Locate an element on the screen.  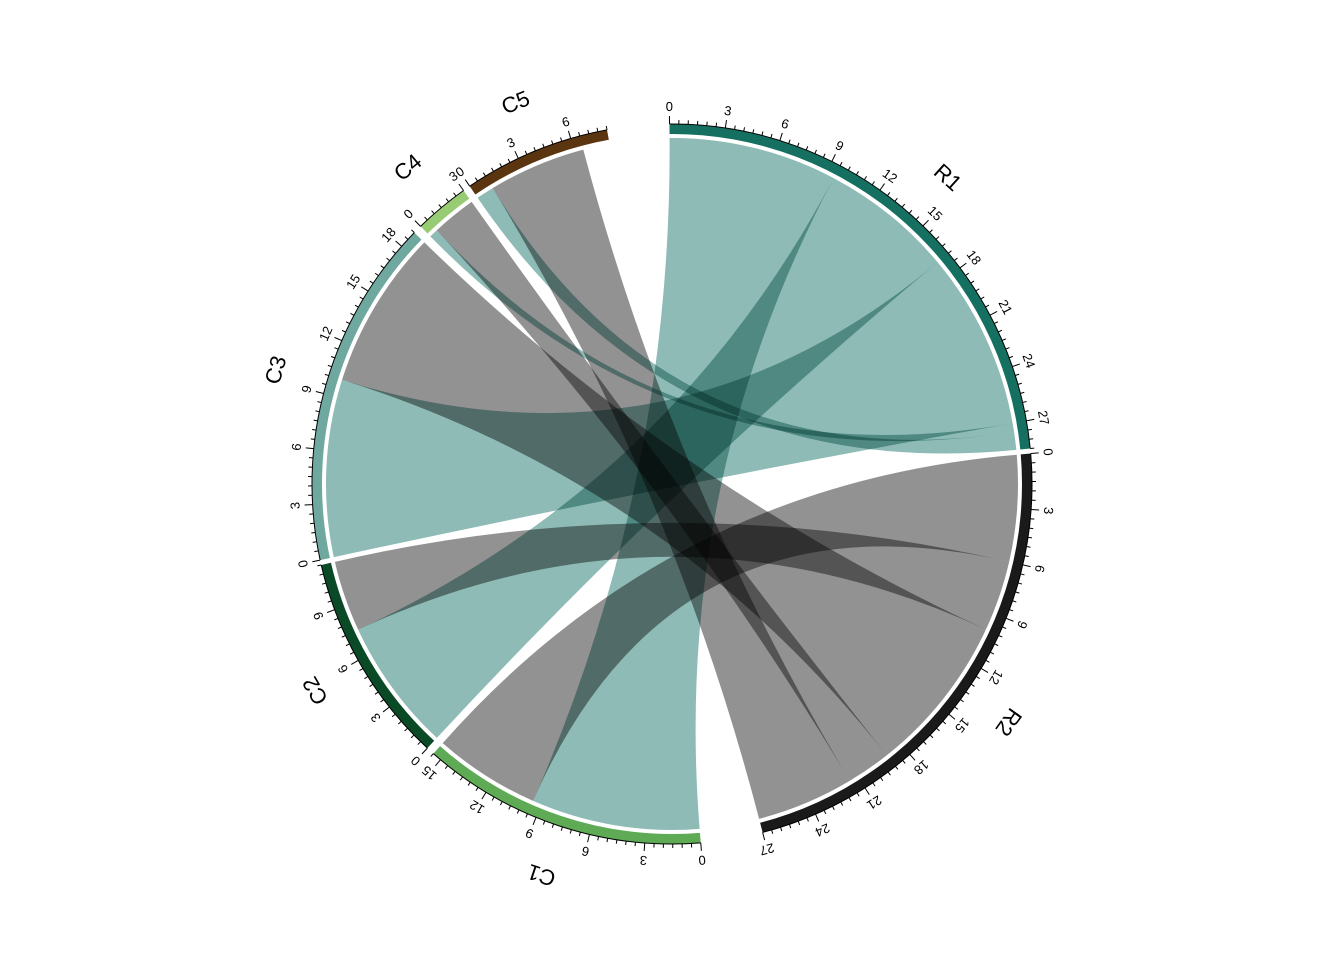
tick-label: 9 is located at coordinates (318, 616).